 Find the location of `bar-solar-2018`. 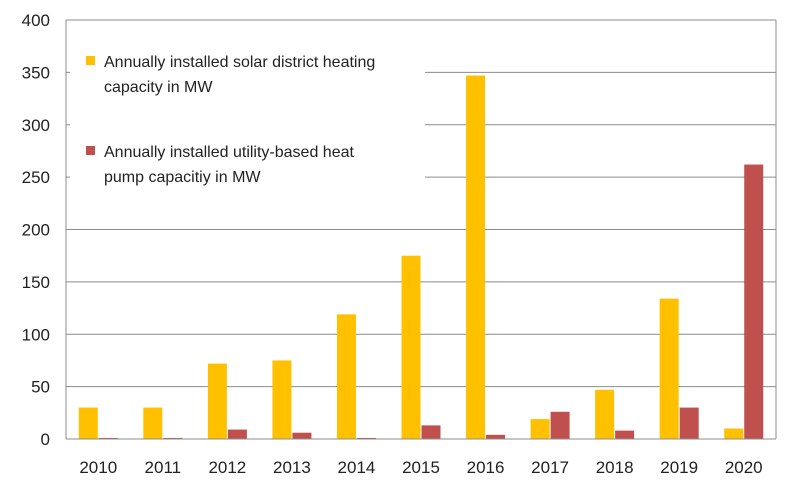

bar-solar-2018 is located at coordinates (605, 414).